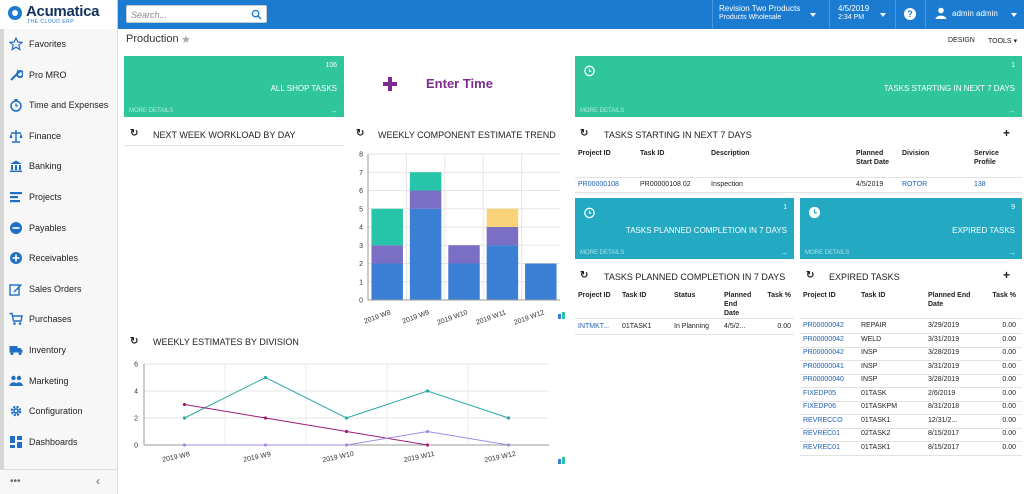 The image size is (1024, 494). I want to click on favorite-star-icon: ★, so click(186, 40).